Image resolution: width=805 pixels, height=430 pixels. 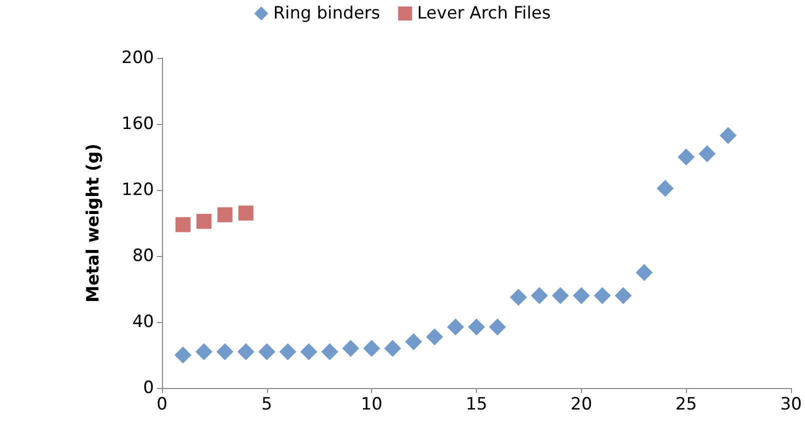 I want to click on y-axis-title: Metal weight (g), so click(x=94, y=223).